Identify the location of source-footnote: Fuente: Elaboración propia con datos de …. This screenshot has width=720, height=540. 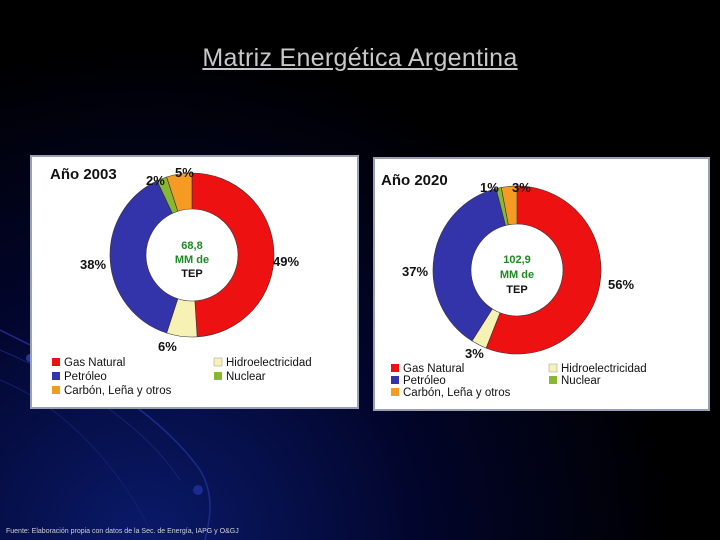
(122, 531).